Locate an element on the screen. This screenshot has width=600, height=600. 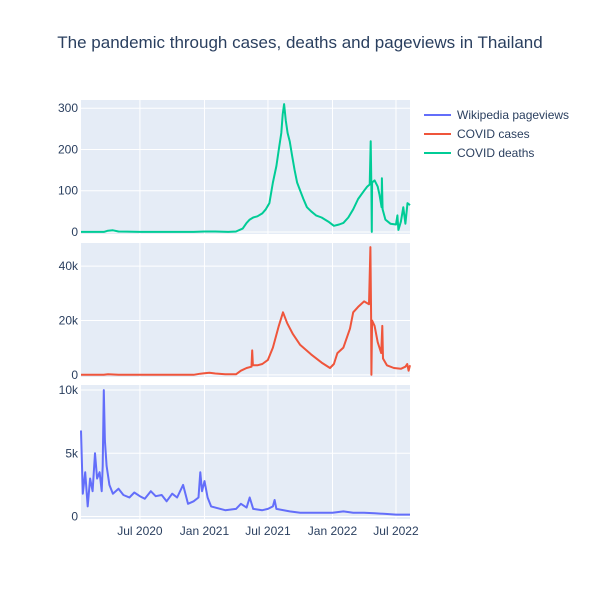
y-tick-label: 10k is located at coordinates (69, 390).